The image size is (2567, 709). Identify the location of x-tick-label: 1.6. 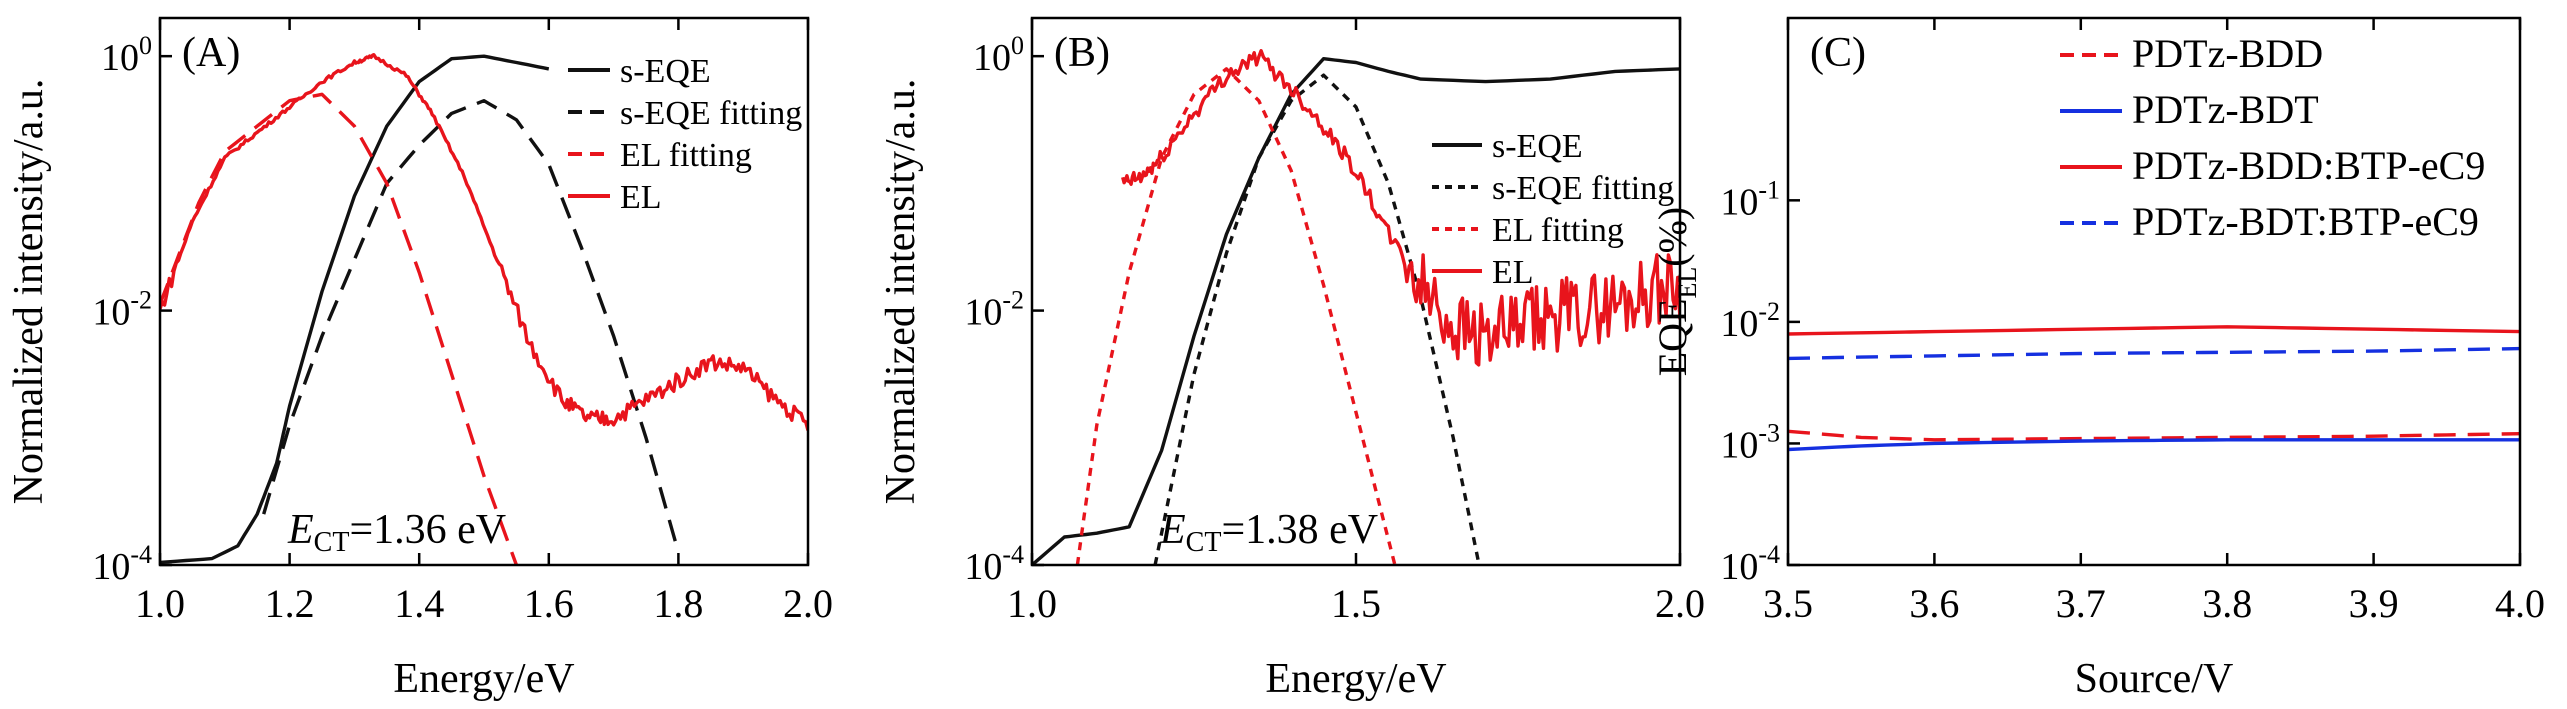
(549, 603).